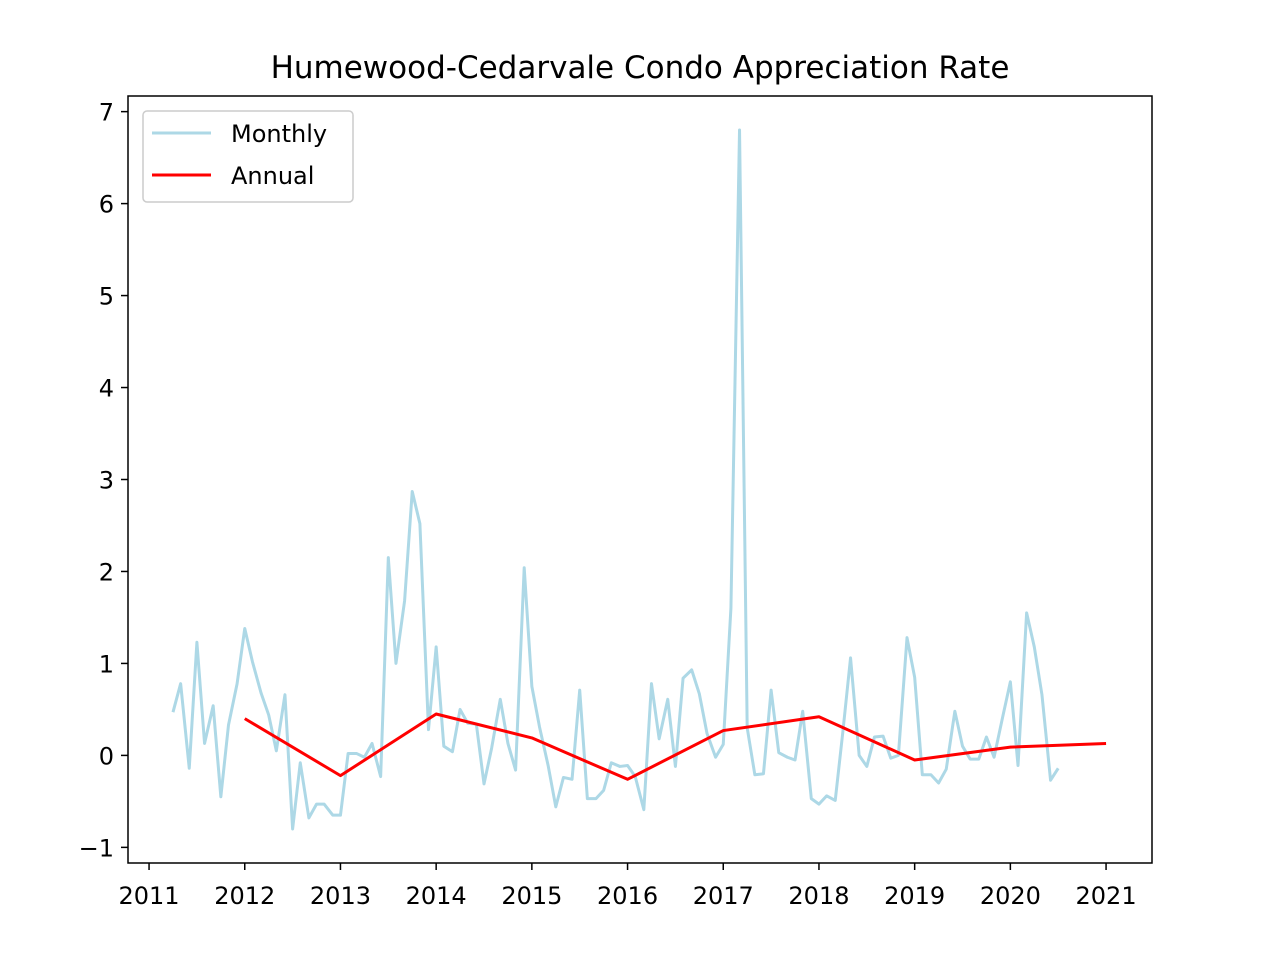  What do you see at coordinates (106, 572) in the screenshot?
I see `y-tick-label-2: 2` at bounding box center [106, 572].